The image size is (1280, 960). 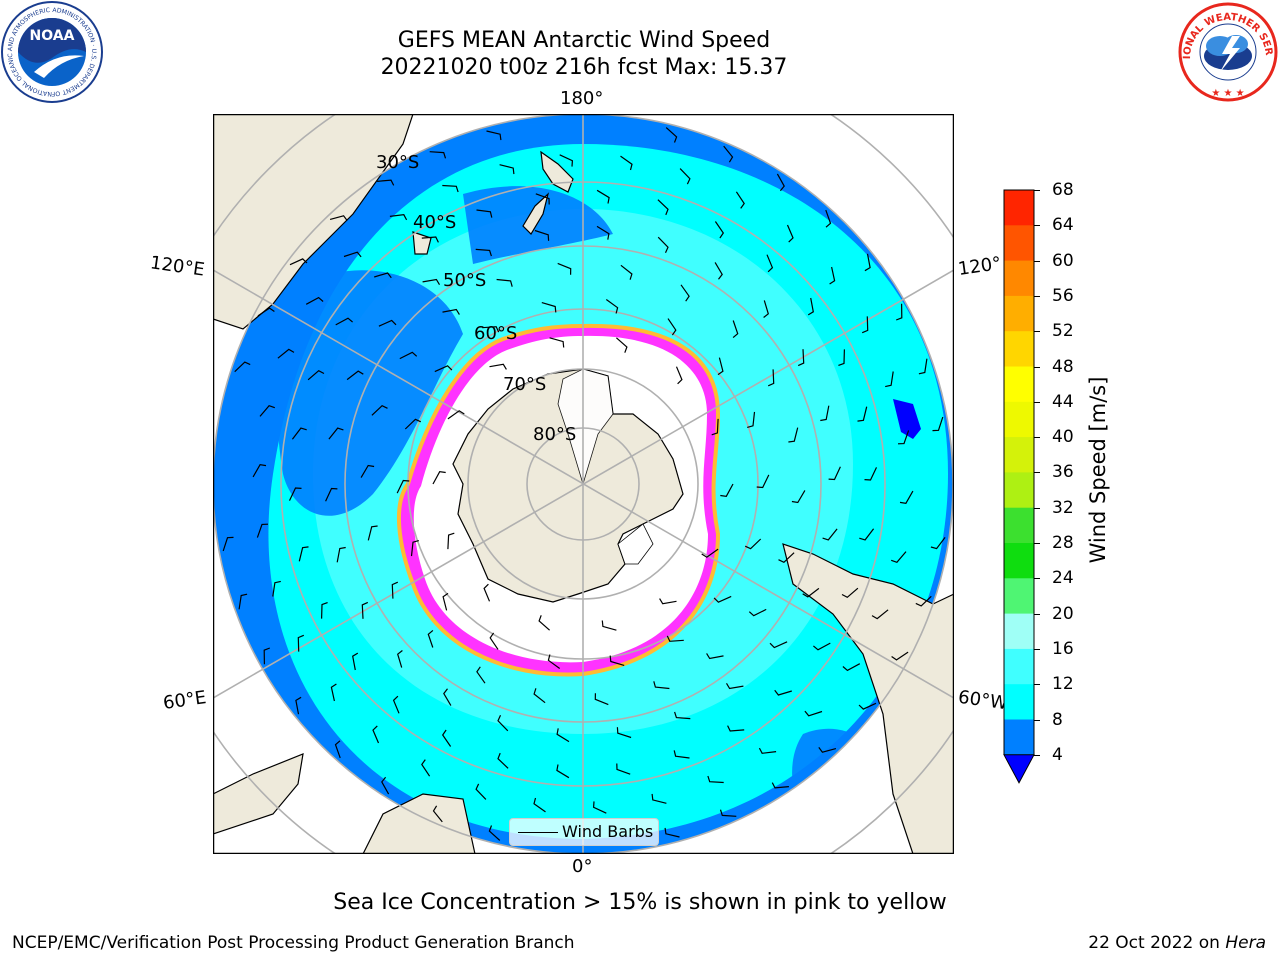 What do you see at coordinates (584, 67) in the screenshot?
I see `chart-subtitle: 20221020 t00z 216h fcst Max: 15.37` at bounding box center [584, 67].